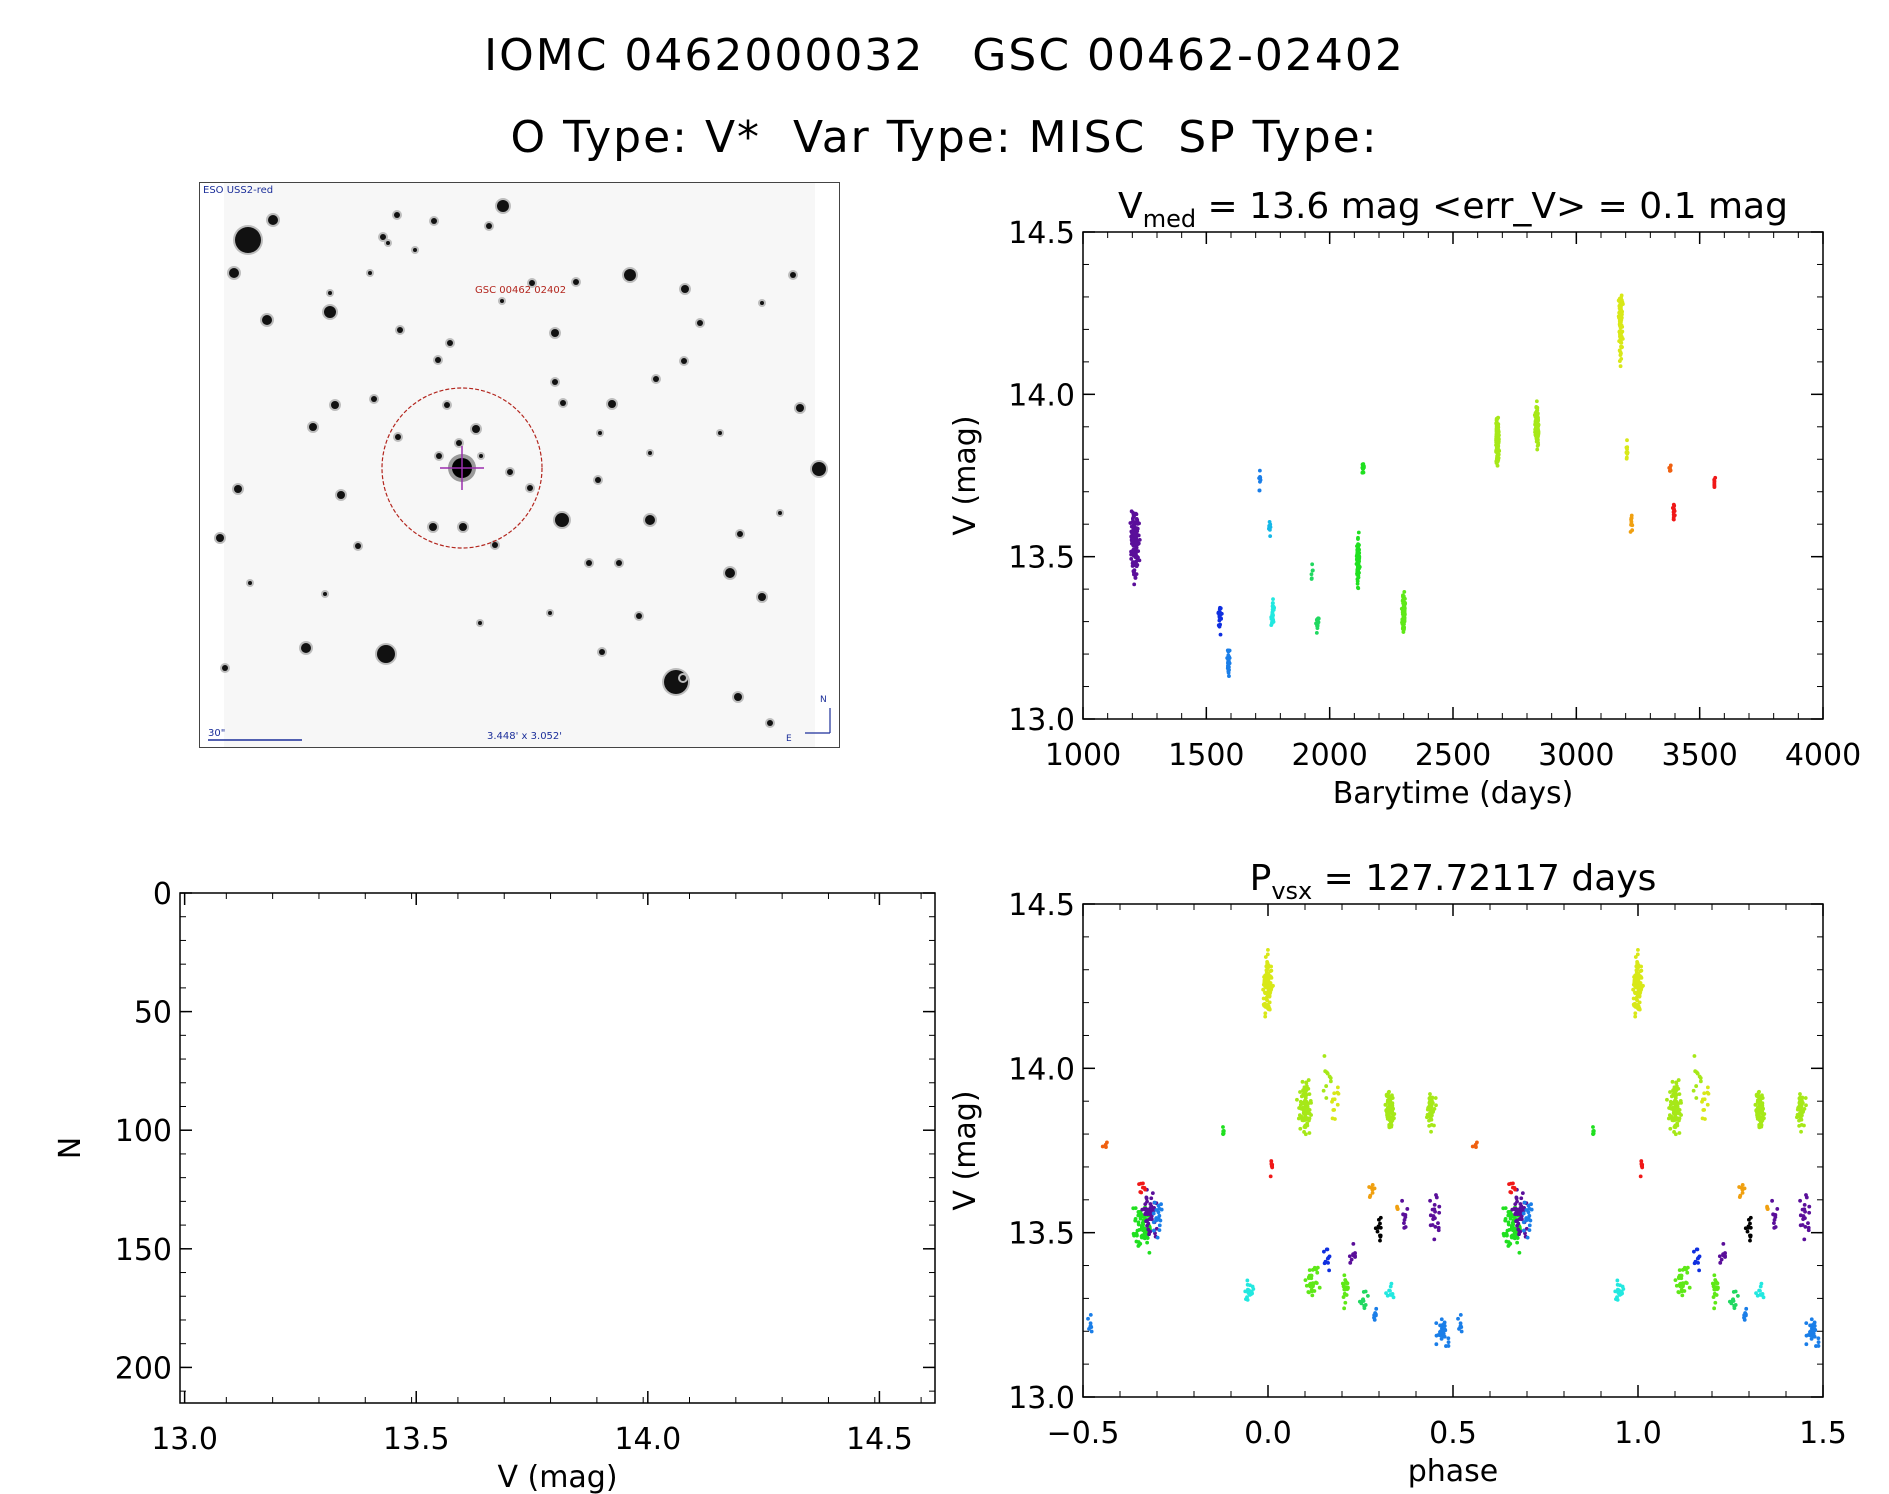 The height and width of the screenshot is (1494, 1889). Describe the element at coordinates (557, 1148) in the screenshot. I see `plot-frame` at that location.